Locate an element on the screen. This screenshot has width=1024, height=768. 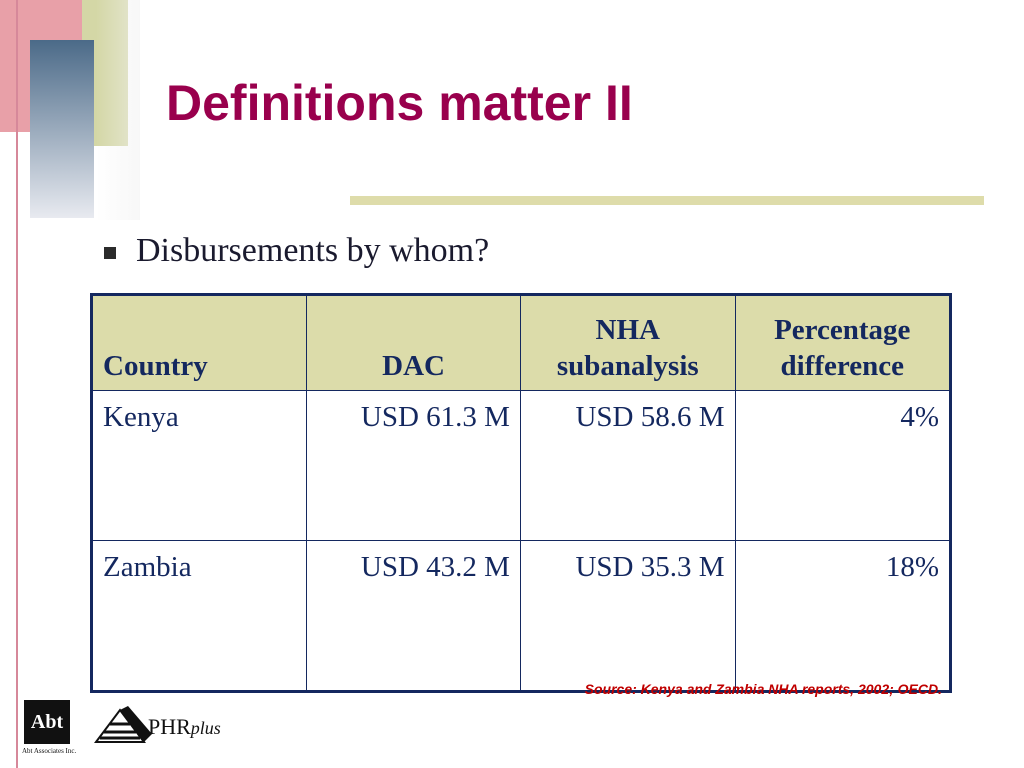
abt-logo-text: Abt is located at coordinates (47, 721).